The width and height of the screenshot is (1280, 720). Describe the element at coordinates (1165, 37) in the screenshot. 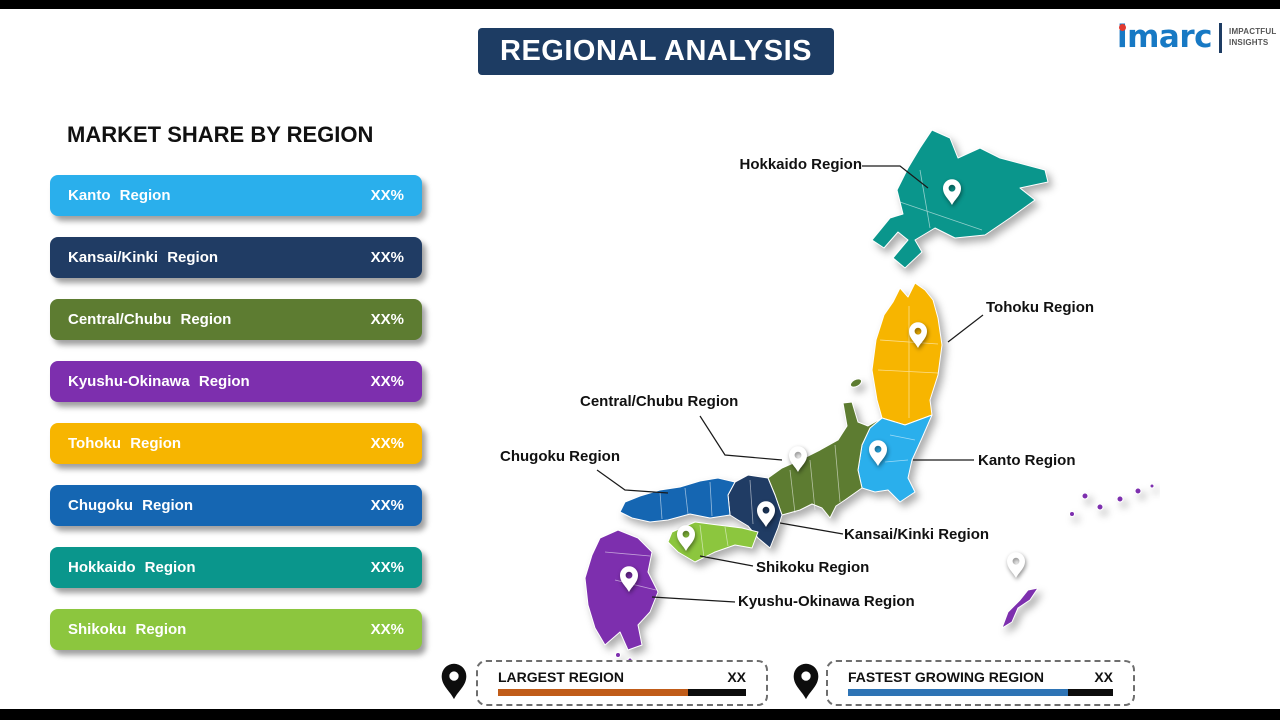

I see `imarc-wordmark: imarc` at that location.